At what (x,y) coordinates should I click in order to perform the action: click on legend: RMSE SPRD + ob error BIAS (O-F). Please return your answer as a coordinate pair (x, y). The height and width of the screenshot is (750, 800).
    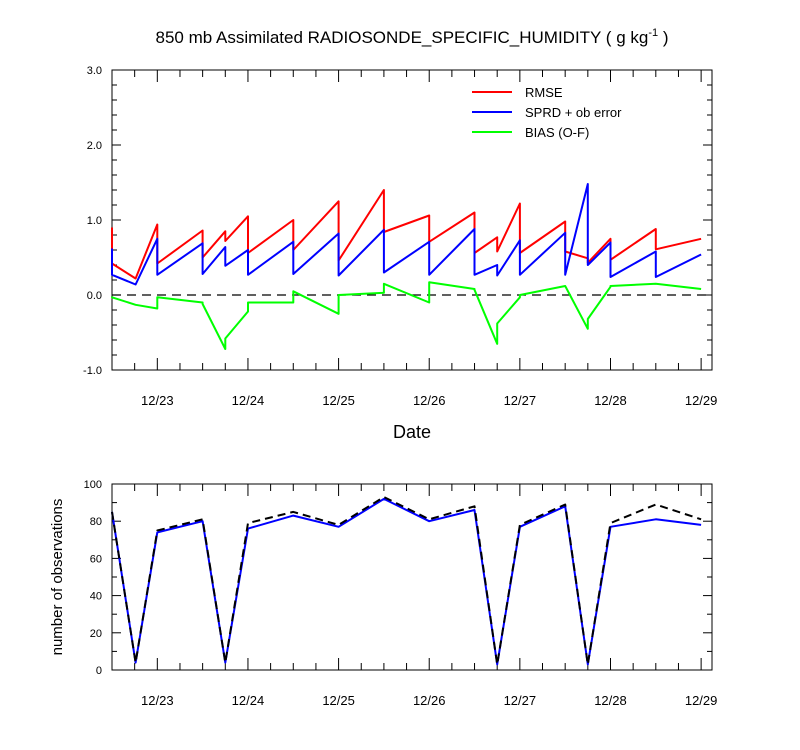
    Looking at the image, I should click on (547, 112).